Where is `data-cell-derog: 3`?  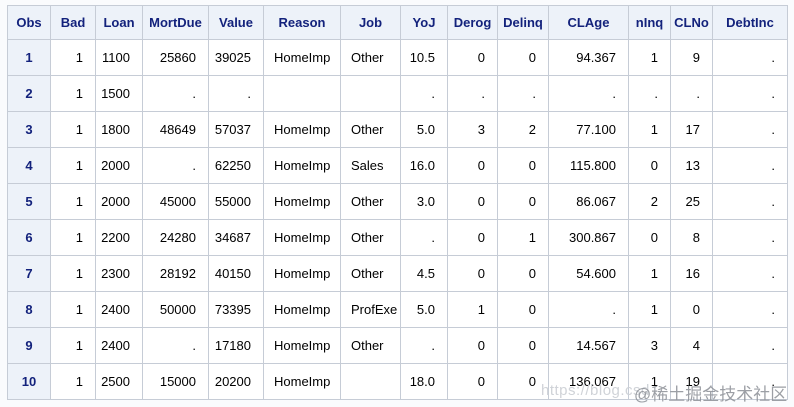
data-cell-derog: 3 is located at coordinates (472, 129).